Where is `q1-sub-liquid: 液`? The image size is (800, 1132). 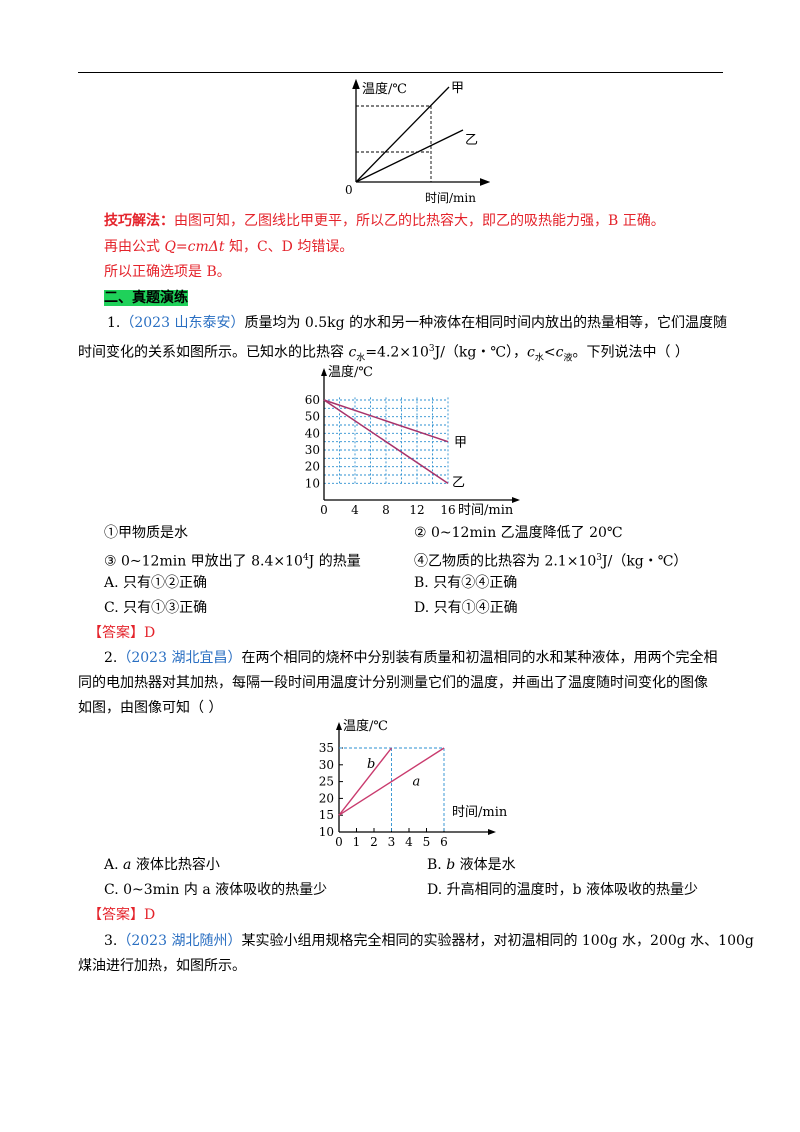
q1-sub-liquid: 液 is located at coordinates (568, 358).